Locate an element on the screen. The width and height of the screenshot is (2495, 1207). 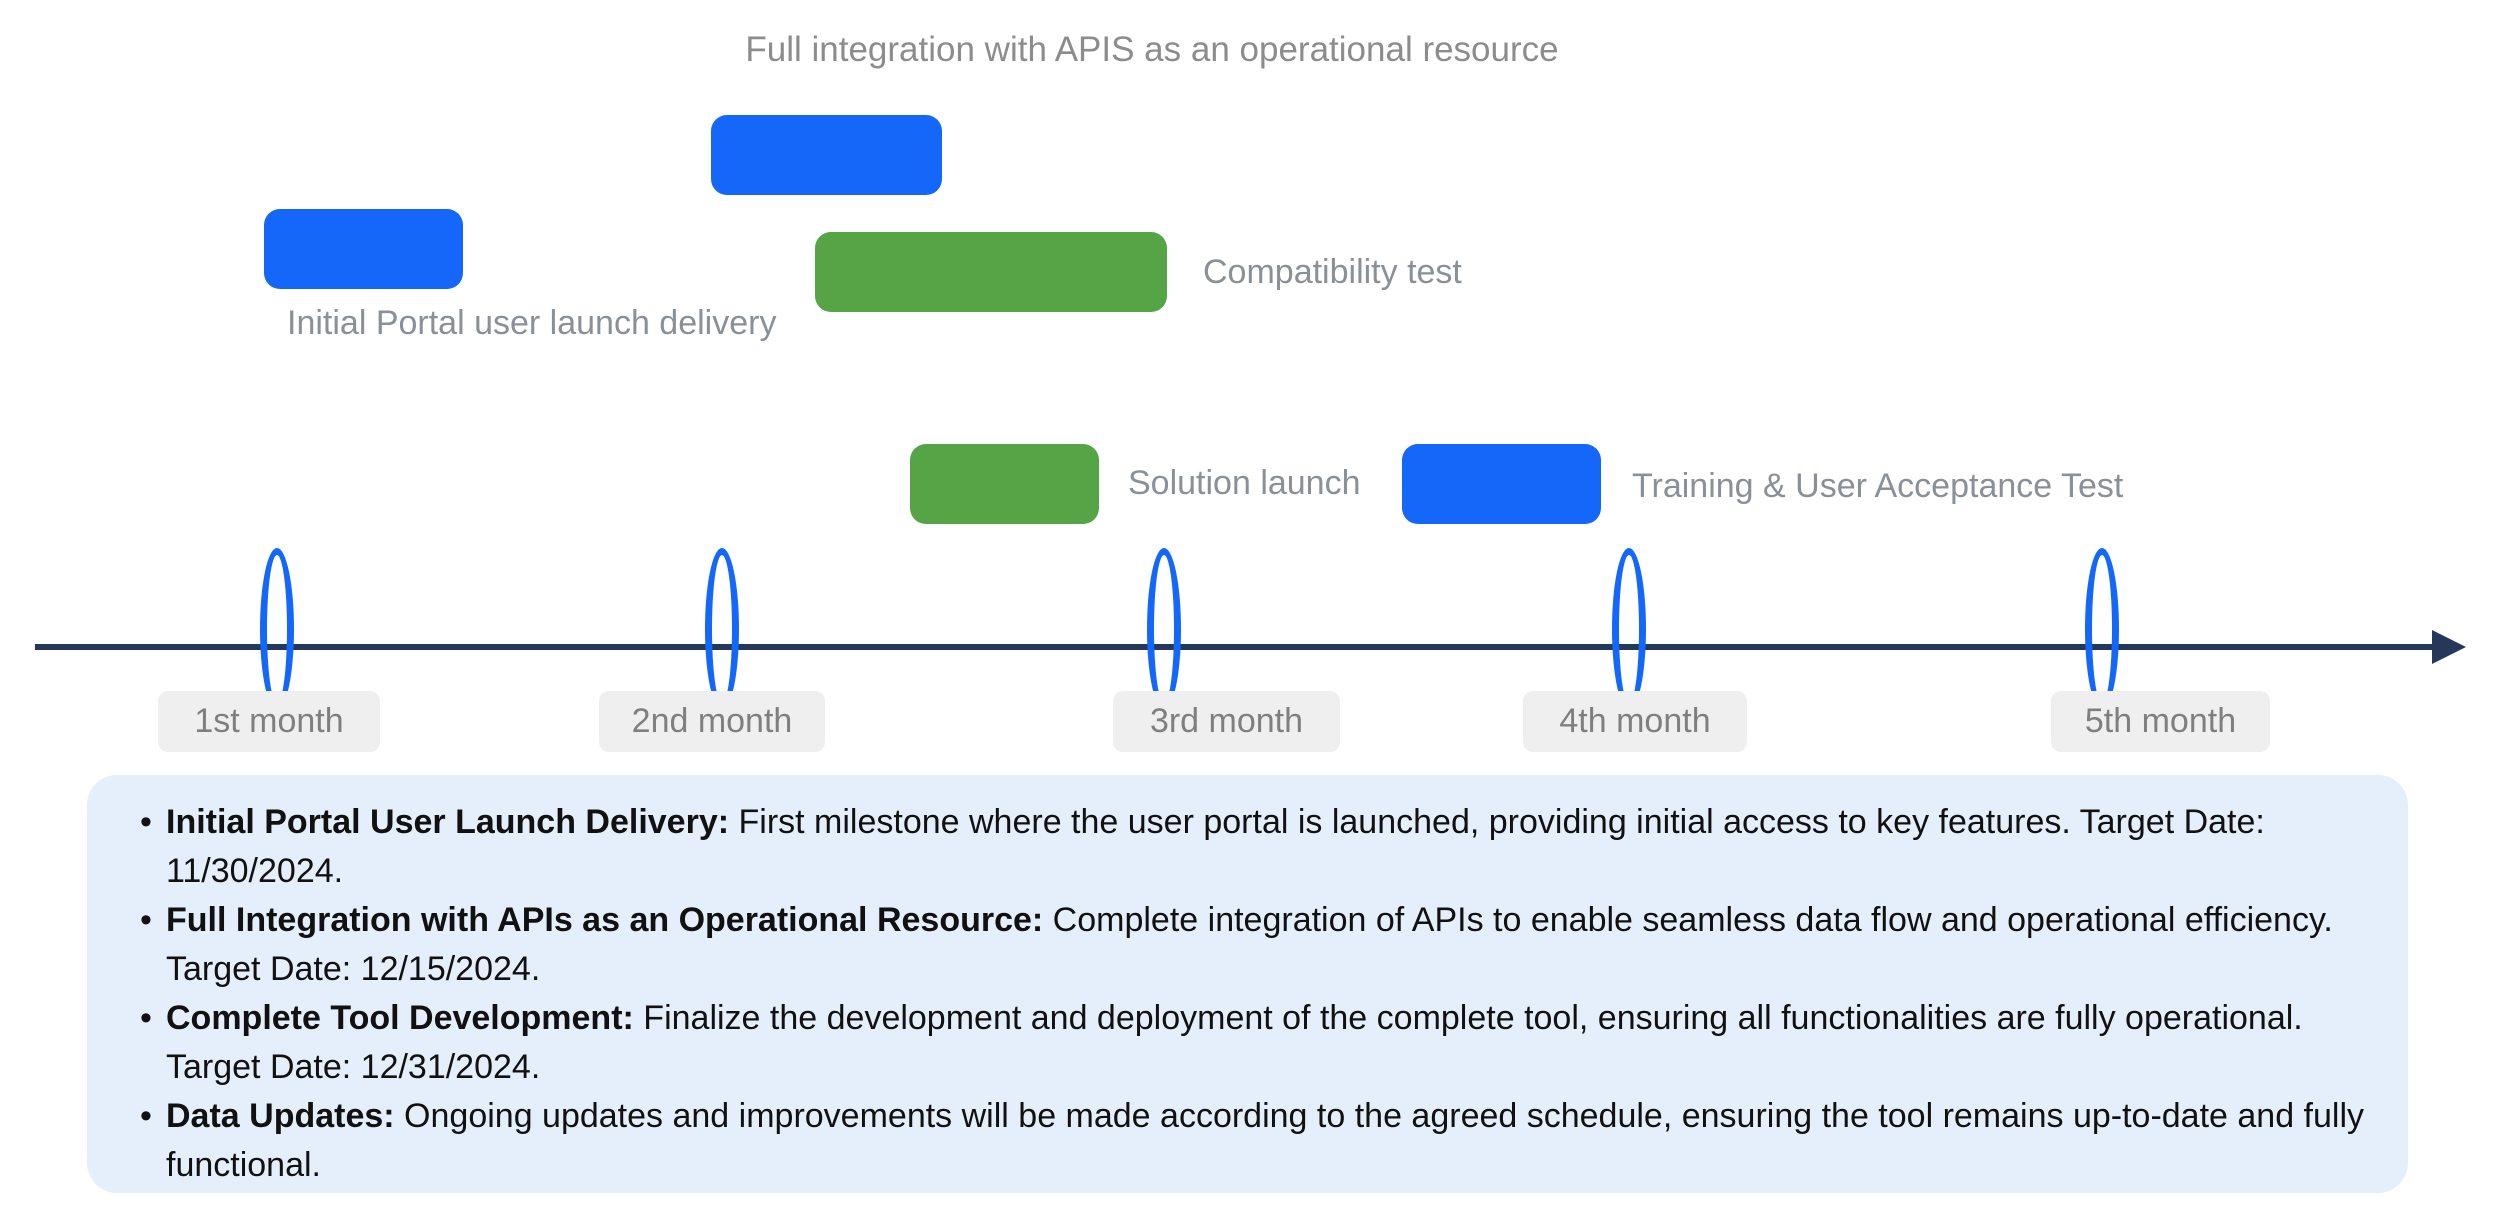
milestone-label-compatibility-test: Compatibility test is located at coordinates (1332, 272).